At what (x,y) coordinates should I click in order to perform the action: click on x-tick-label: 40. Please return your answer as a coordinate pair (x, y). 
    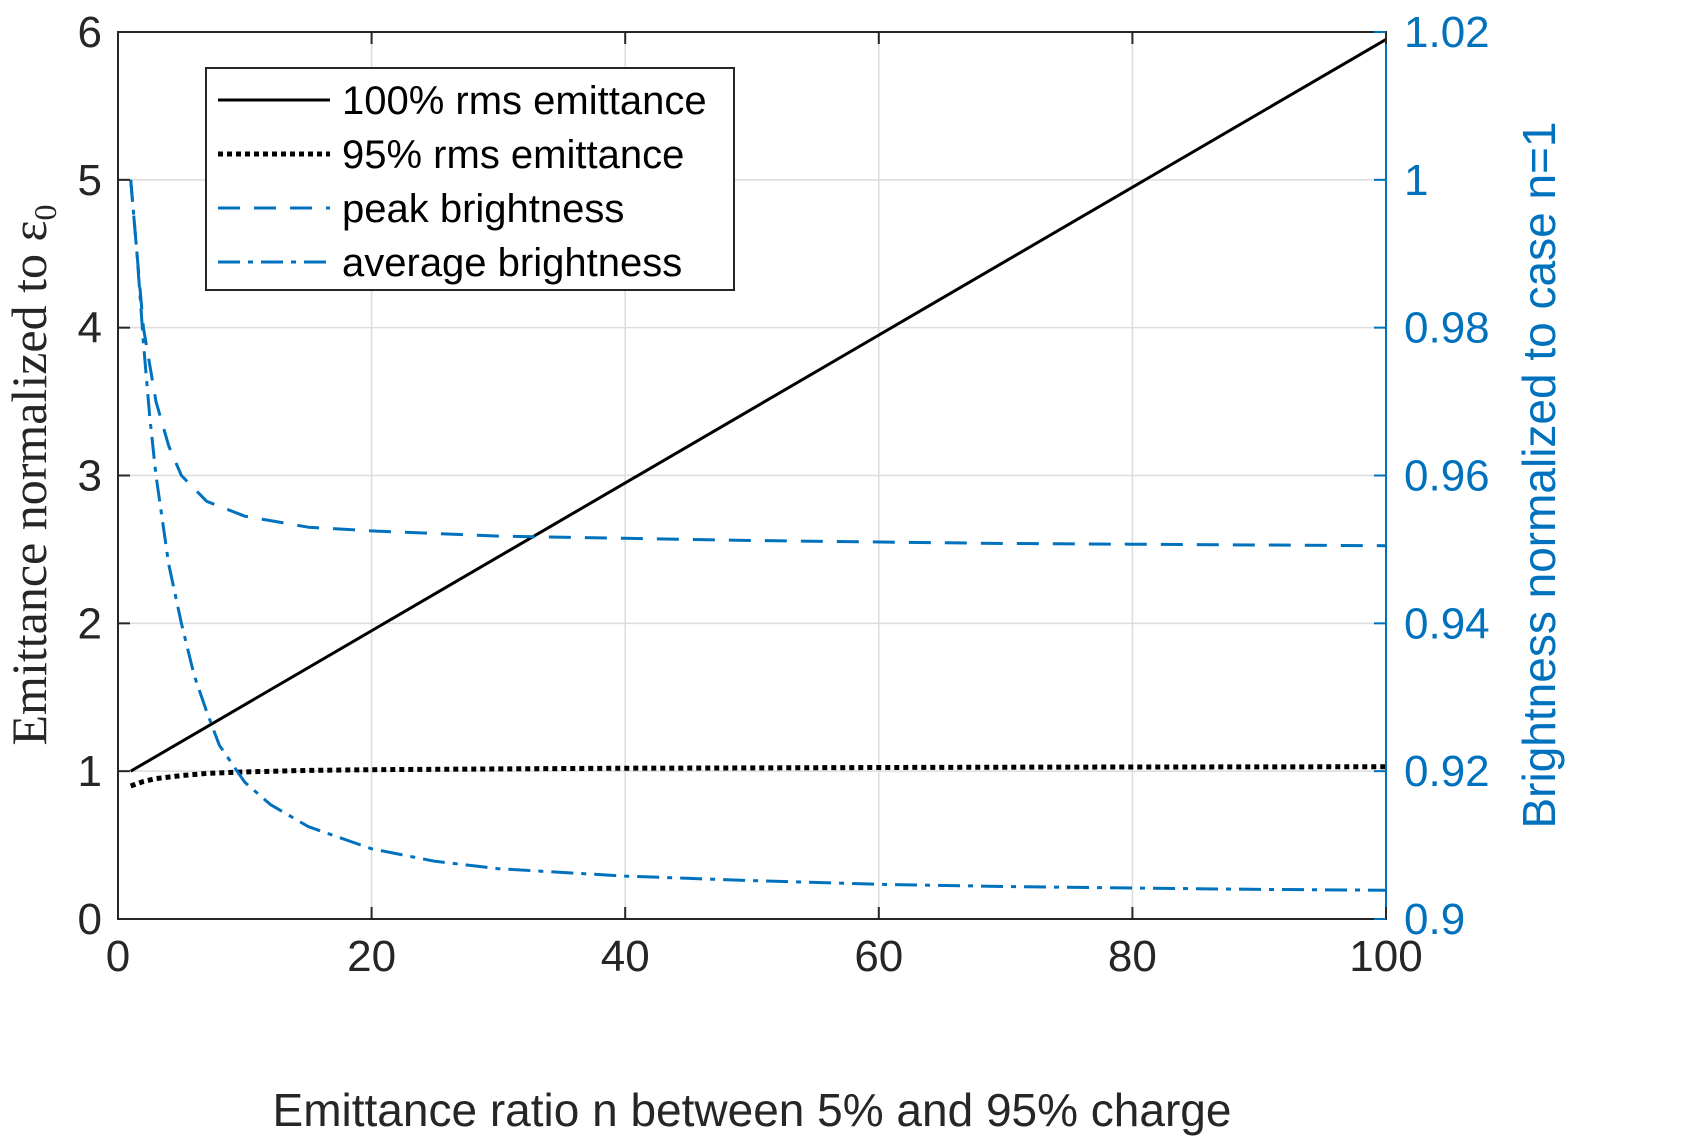
    Looking at the image, I should click on (625, 956).